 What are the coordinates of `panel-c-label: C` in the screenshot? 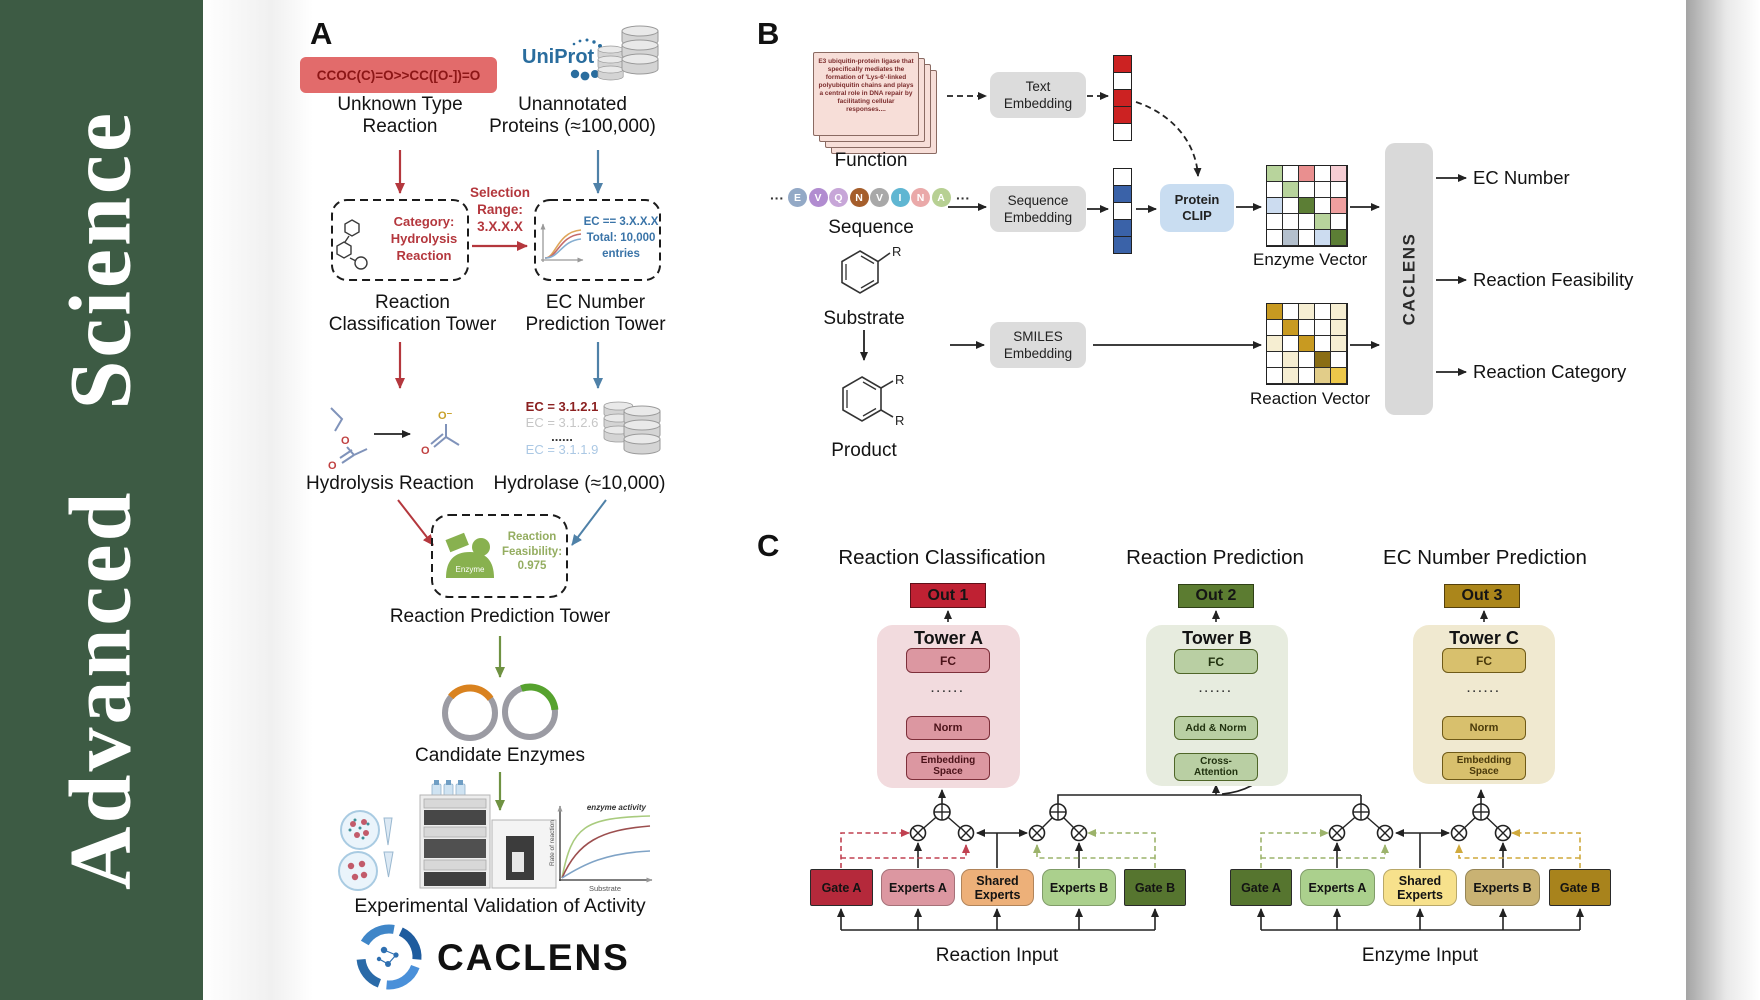 It's located at (768, 545).